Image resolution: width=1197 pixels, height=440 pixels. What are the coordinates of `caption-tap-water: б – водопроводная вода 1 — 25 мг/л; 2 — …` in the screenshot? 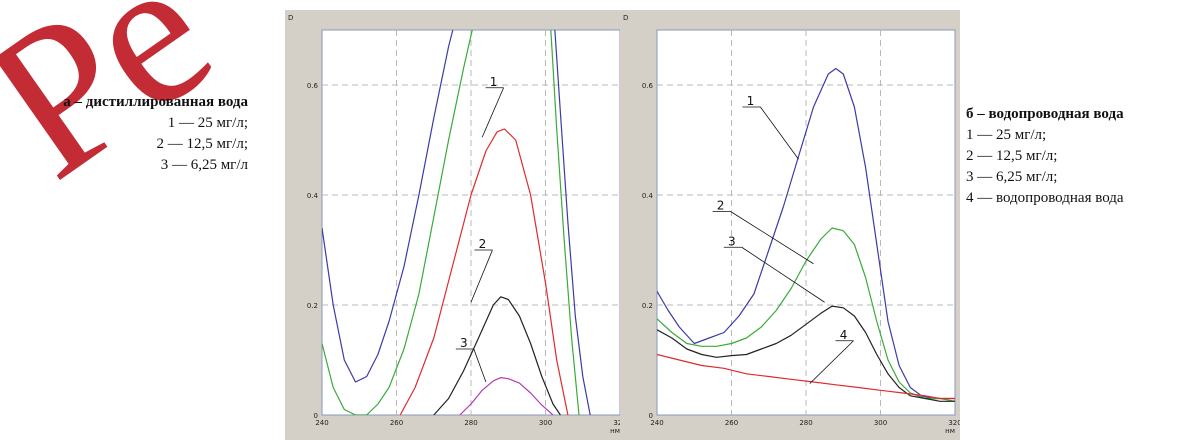 It's located at (1081, 156).